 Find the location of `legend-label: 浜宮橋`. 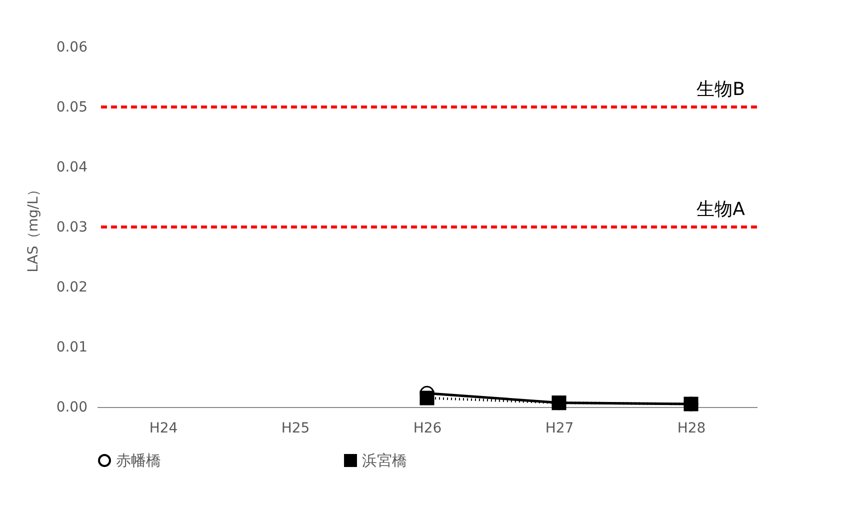

legend-label: 浜宮橋 is located at coordinates (384, 461).